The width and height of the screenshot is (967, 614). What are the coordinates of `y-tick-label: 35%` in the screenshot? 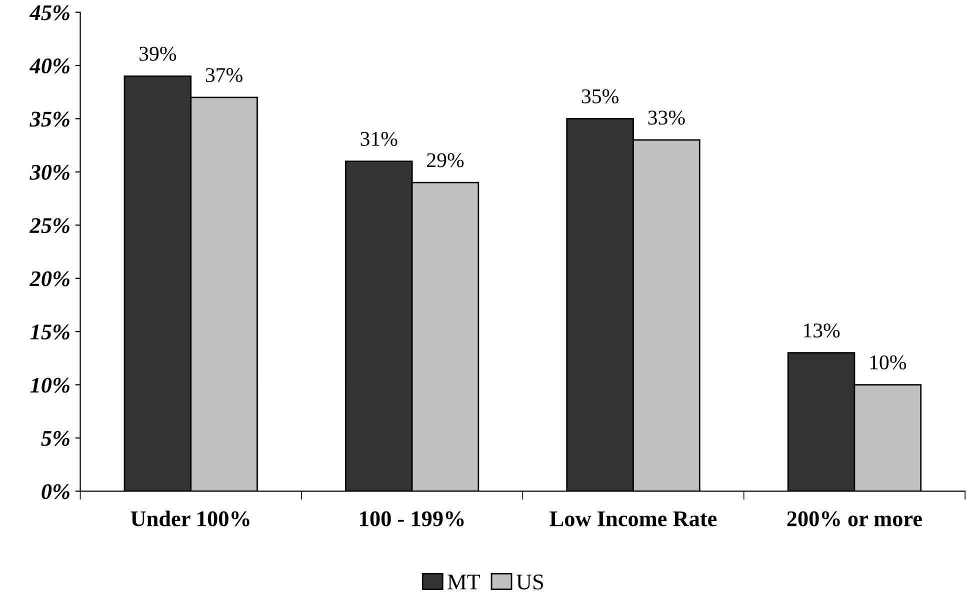 It's located at (50, 119).